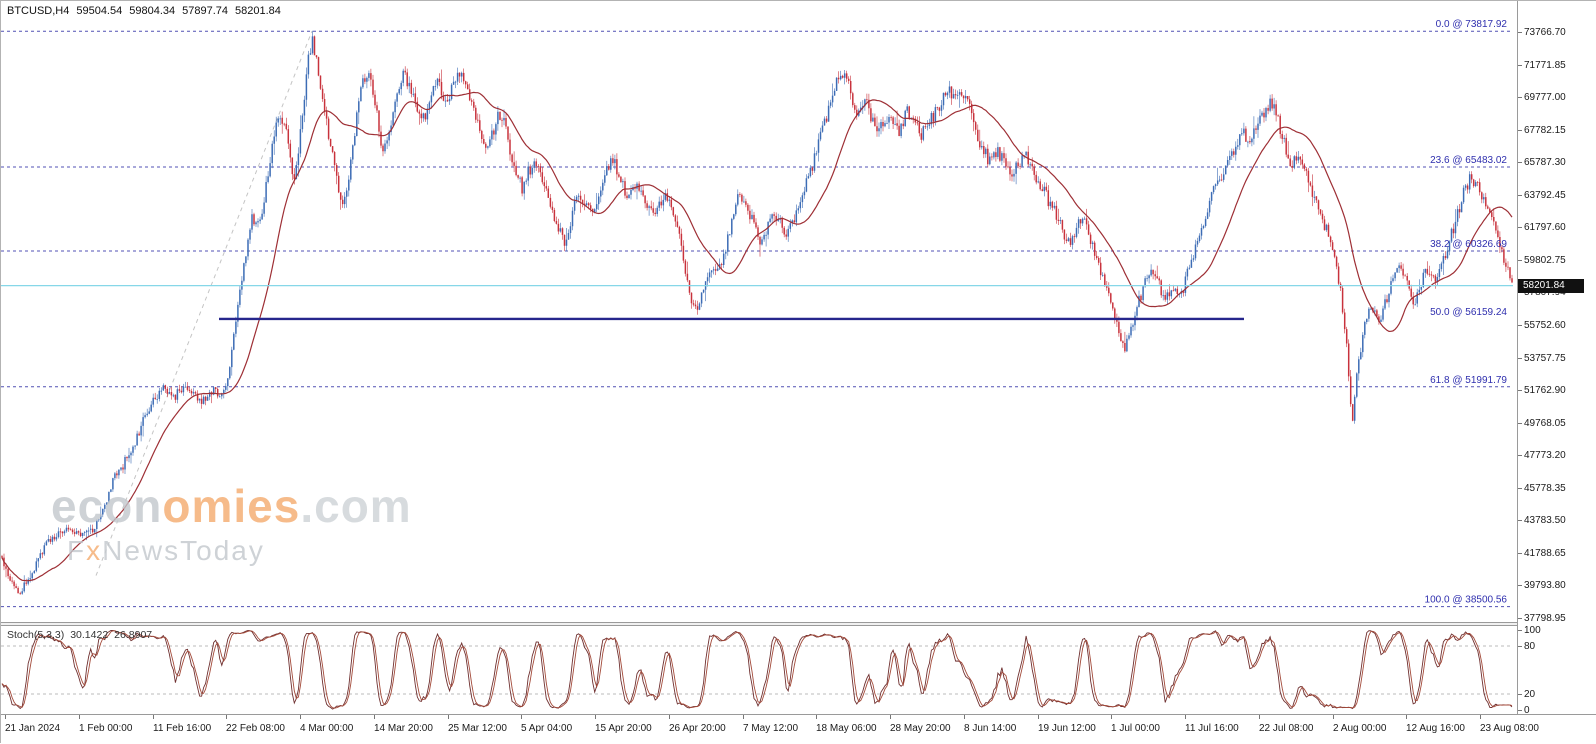 The width and height of the screenshot is (1596, 744). Describe the element at coordinates (1545, 65) in the screenshot. I see `price-tick-label: 71771.85` at that location.